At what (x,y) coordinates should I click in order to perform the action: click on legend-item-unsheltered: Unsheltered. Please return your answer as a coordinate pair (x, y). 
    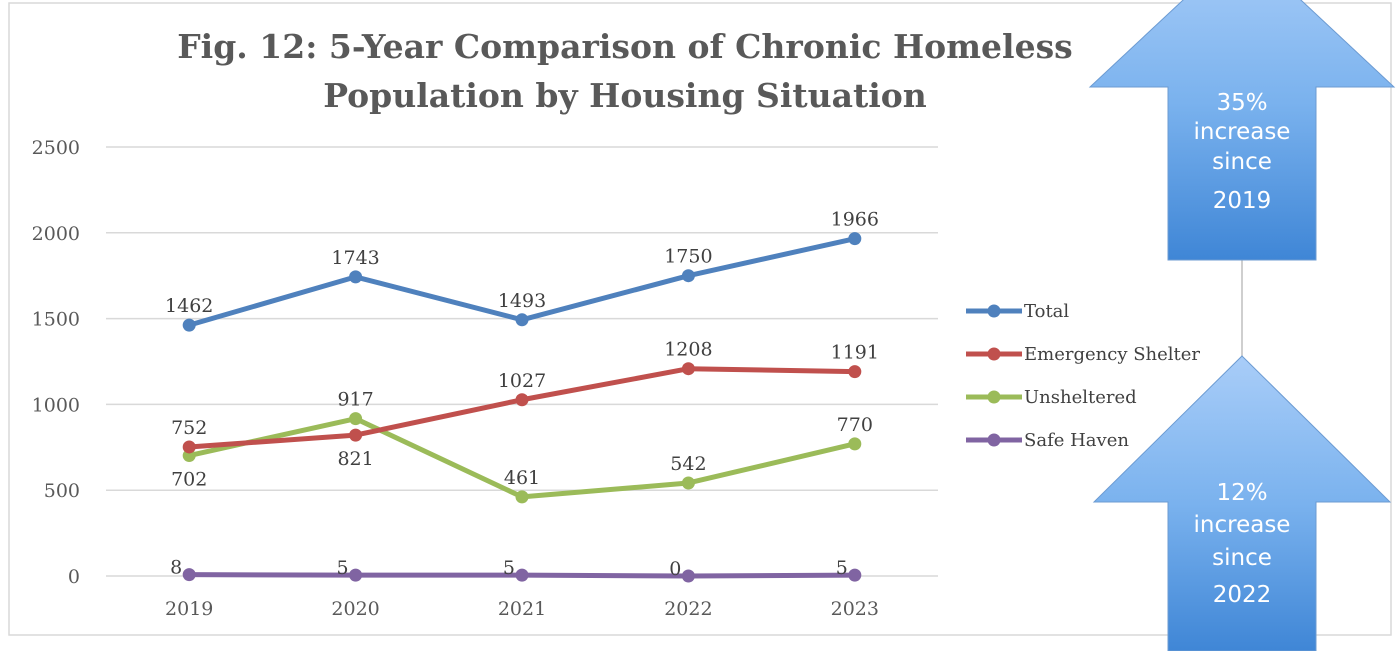
    Looking at the image, I should click on (1051, 397).